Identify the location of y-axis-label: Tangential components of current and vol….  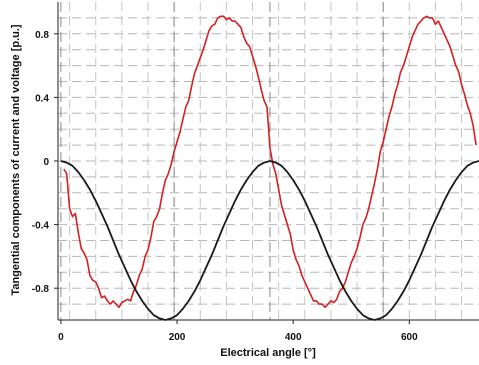
(16, 159).